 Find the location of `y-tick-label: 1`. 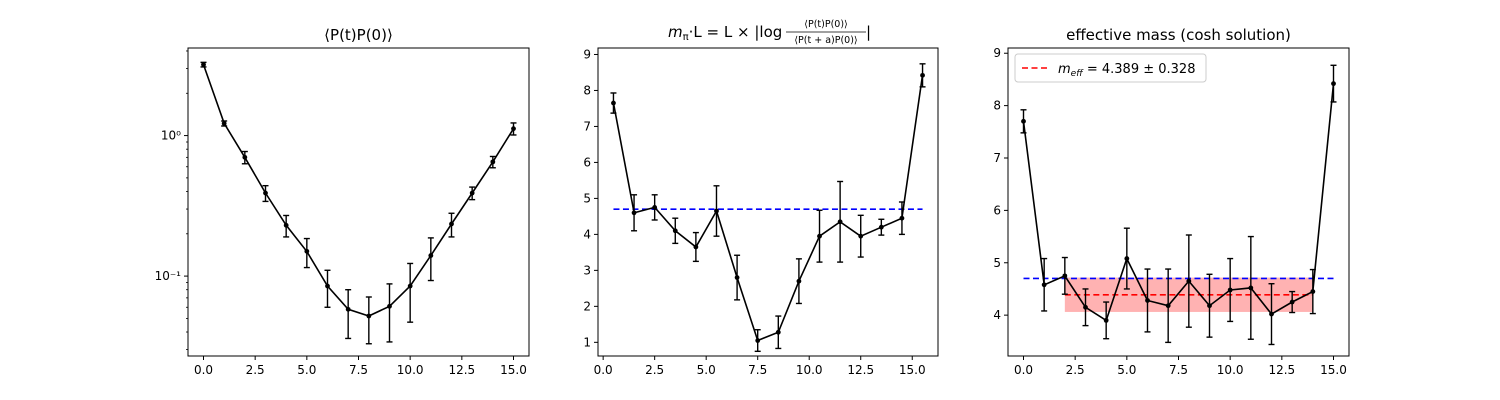

y-tick-label: 1 is located at coordinates (587, 342).